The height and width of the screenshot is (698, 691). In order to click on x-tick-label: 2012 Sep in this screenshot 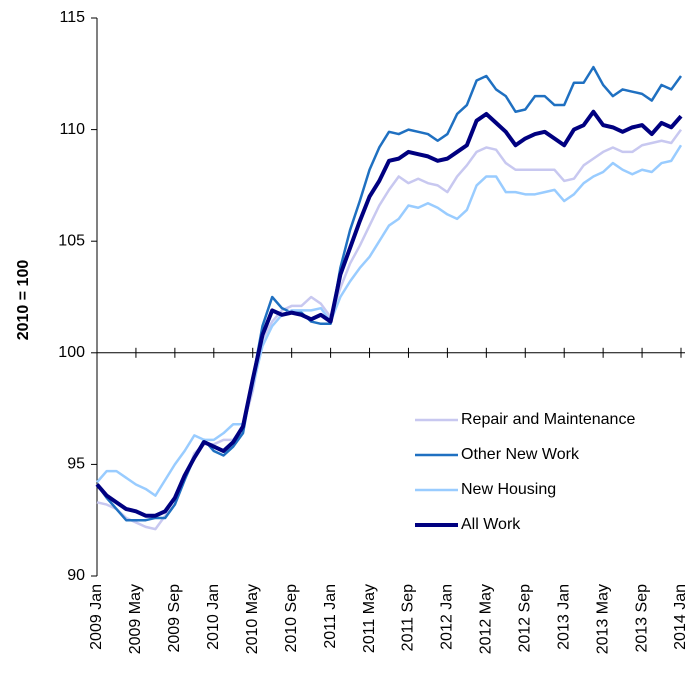, I will do `click(524, 618)`.